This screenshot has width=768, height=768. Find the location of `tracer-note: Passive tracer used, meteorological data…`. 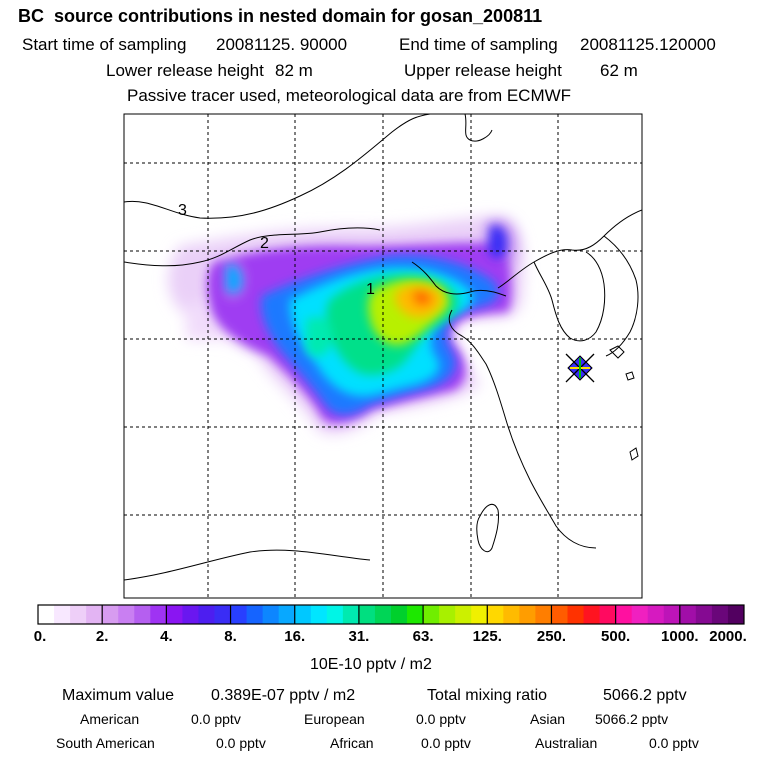

tracer-note: Passive tracer used, meteorological data… is located at coordinates (349, 95).